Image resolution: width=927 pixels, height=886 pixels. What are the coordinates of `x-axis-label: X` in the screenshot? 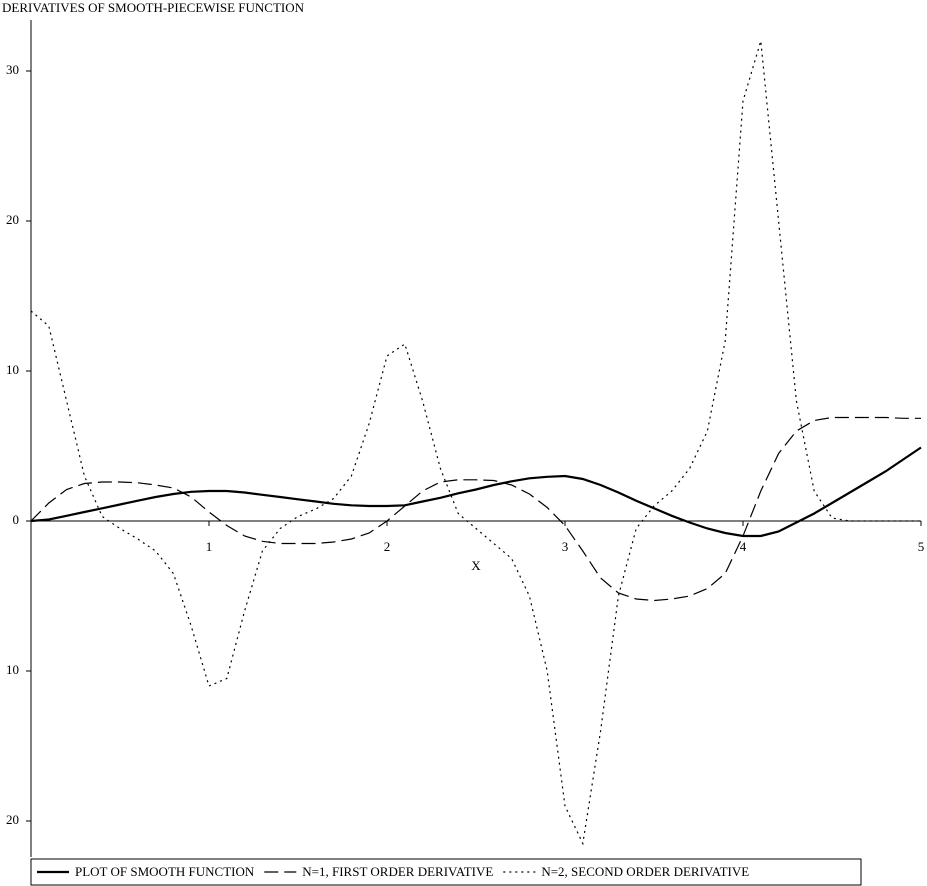 It's located at (476, 565).